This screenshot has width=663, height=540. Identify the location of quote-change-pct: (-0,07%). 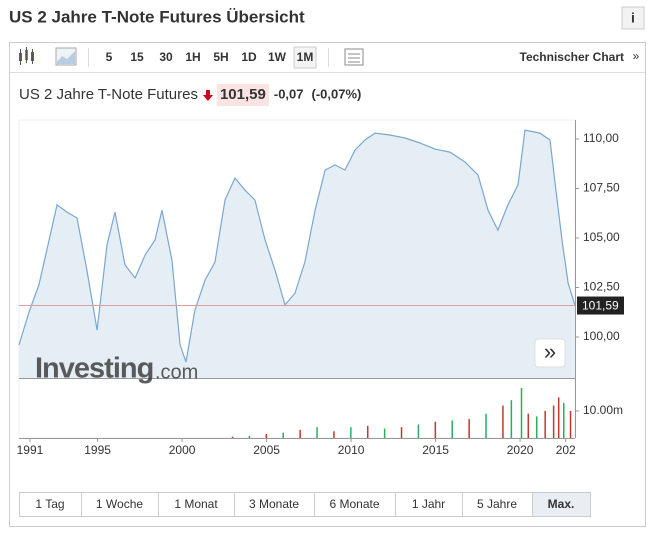
(337, 93).